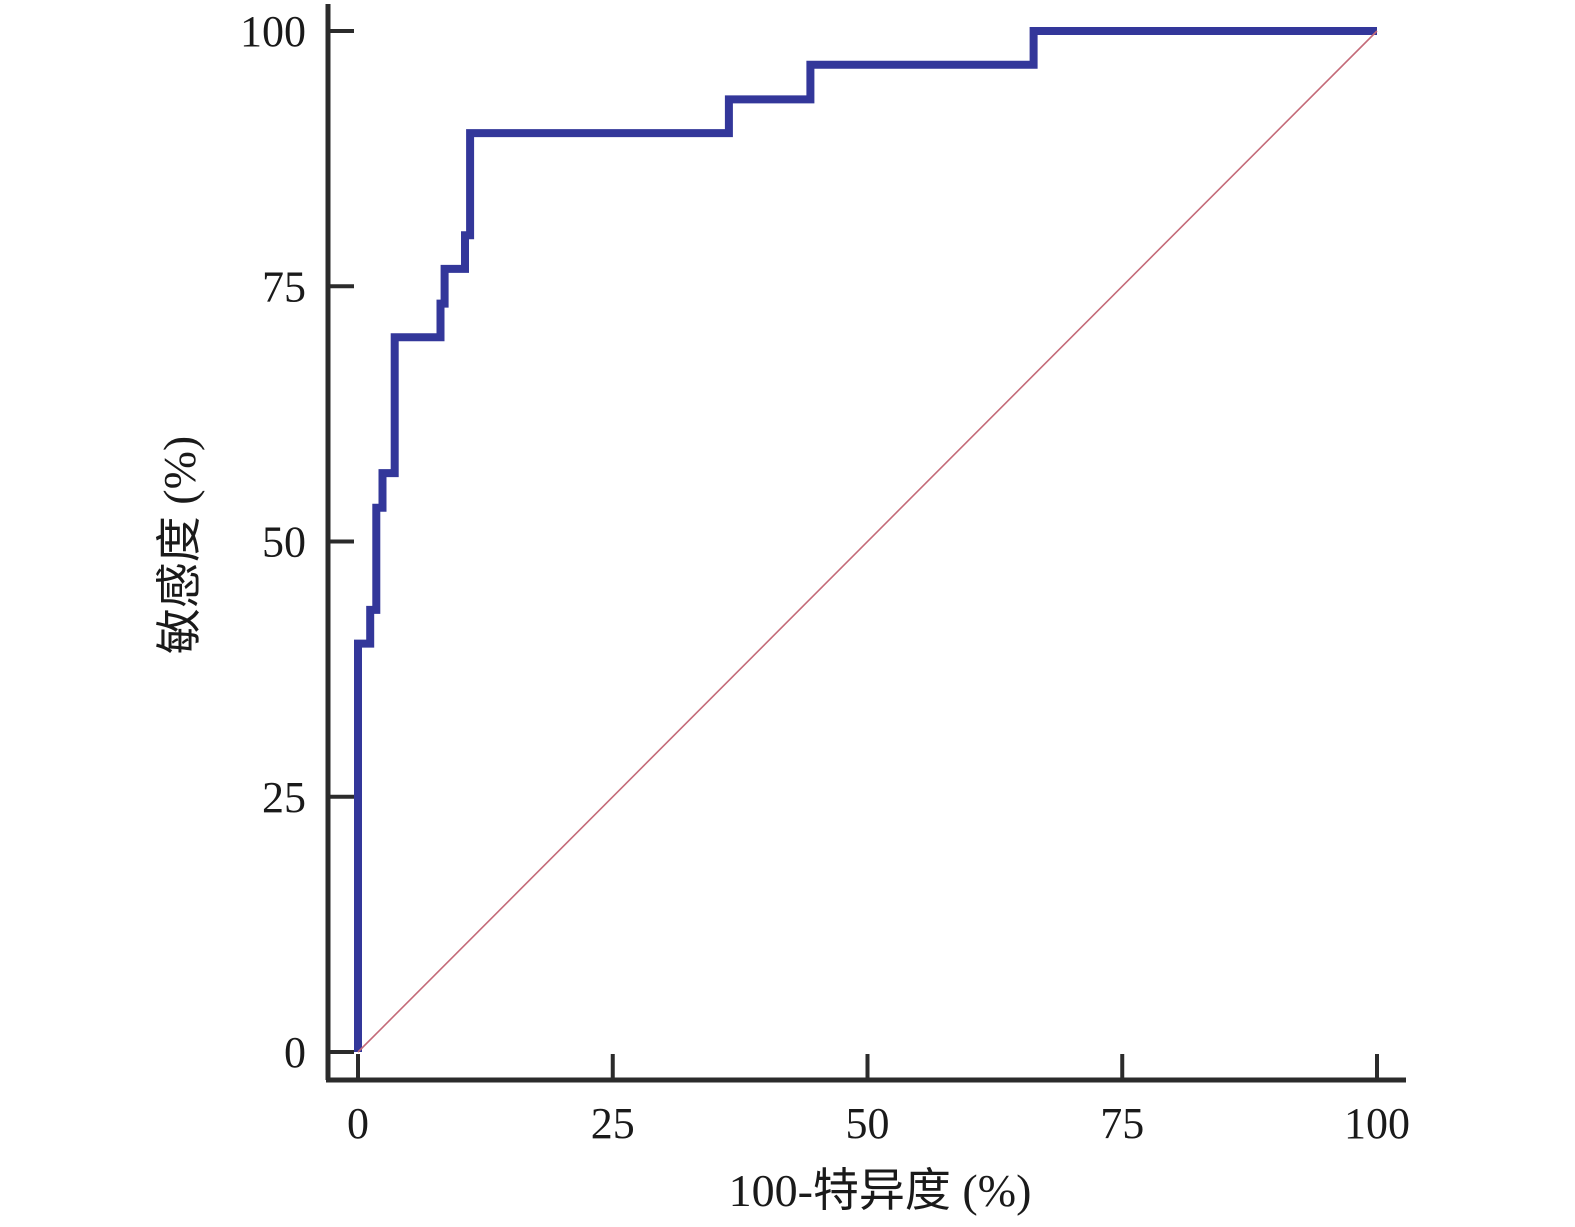  What do you see at coordinates (273, 31) in the screenshot?
I see `y-tick-label: 100` at bounding box center [273, 31].